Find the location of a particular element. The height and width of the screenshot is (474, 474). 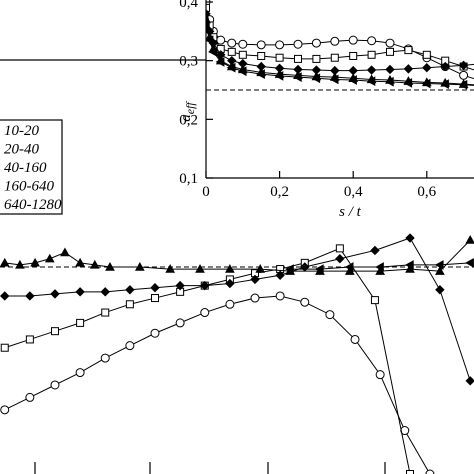

x-tick-label: 0,4 is located at coordinates (353, 192).